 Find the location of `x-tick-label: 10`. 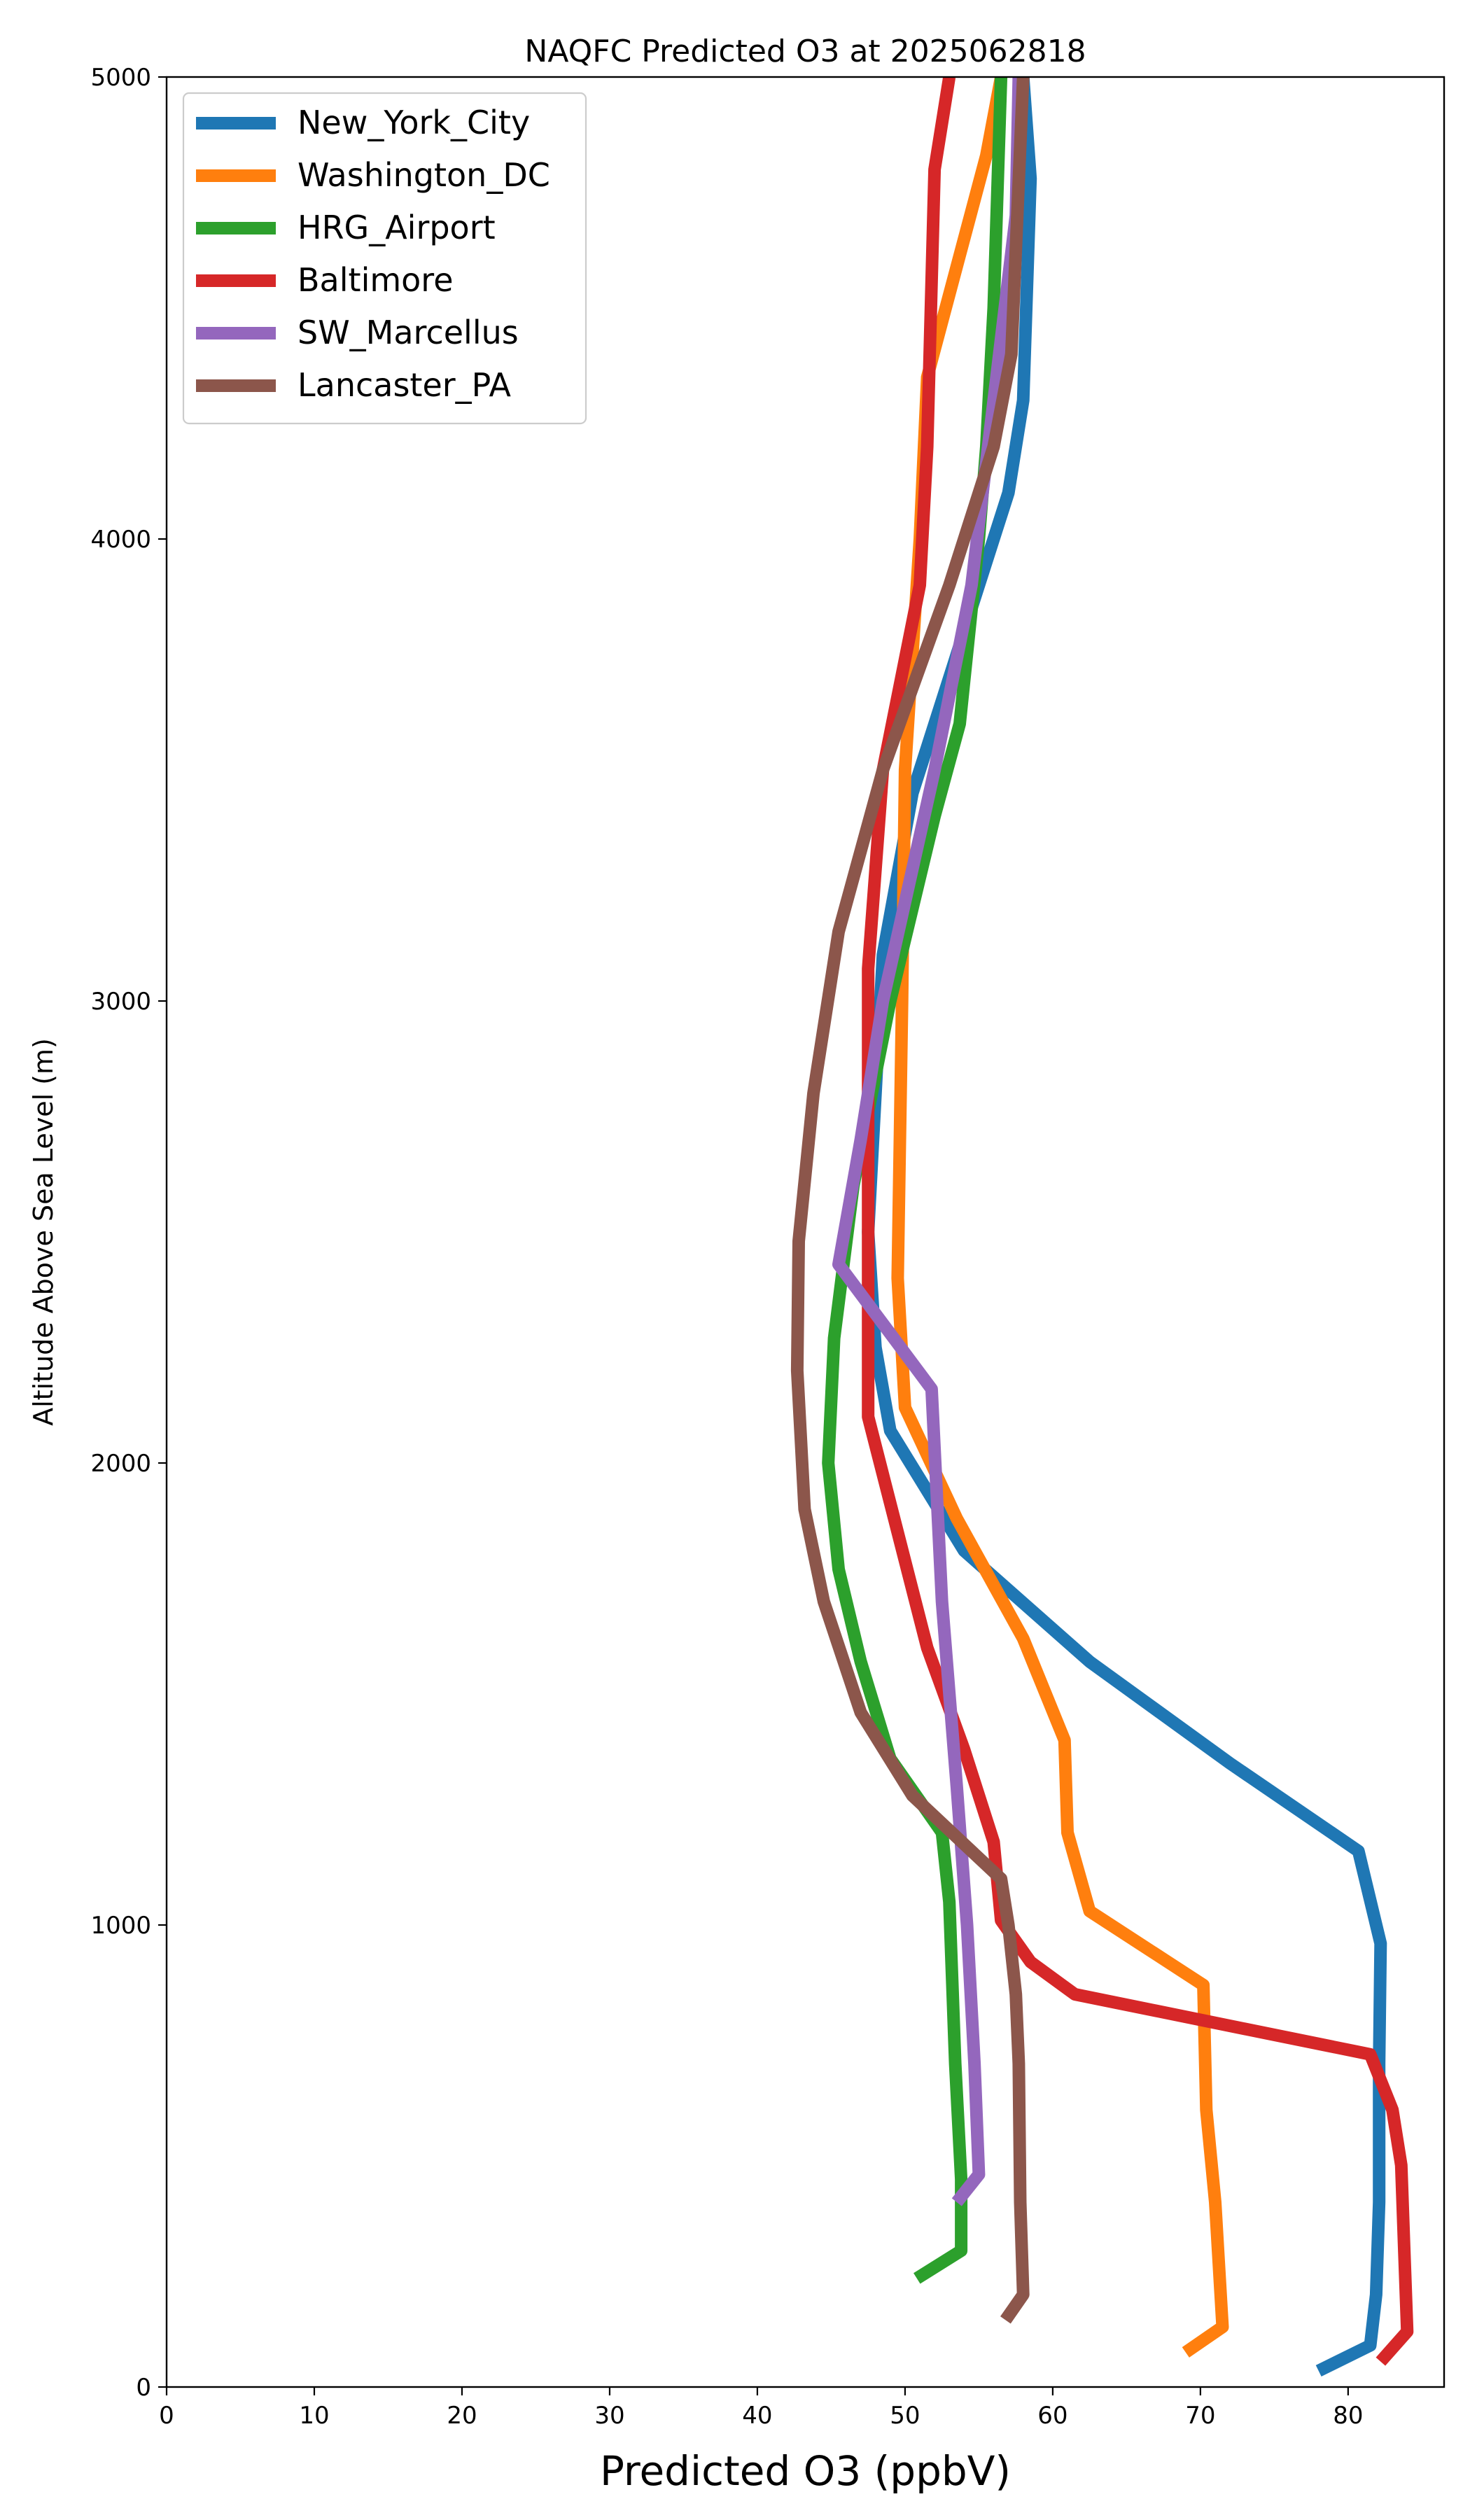

x-tick-label: 10 is located at coordinates (314, 2416).